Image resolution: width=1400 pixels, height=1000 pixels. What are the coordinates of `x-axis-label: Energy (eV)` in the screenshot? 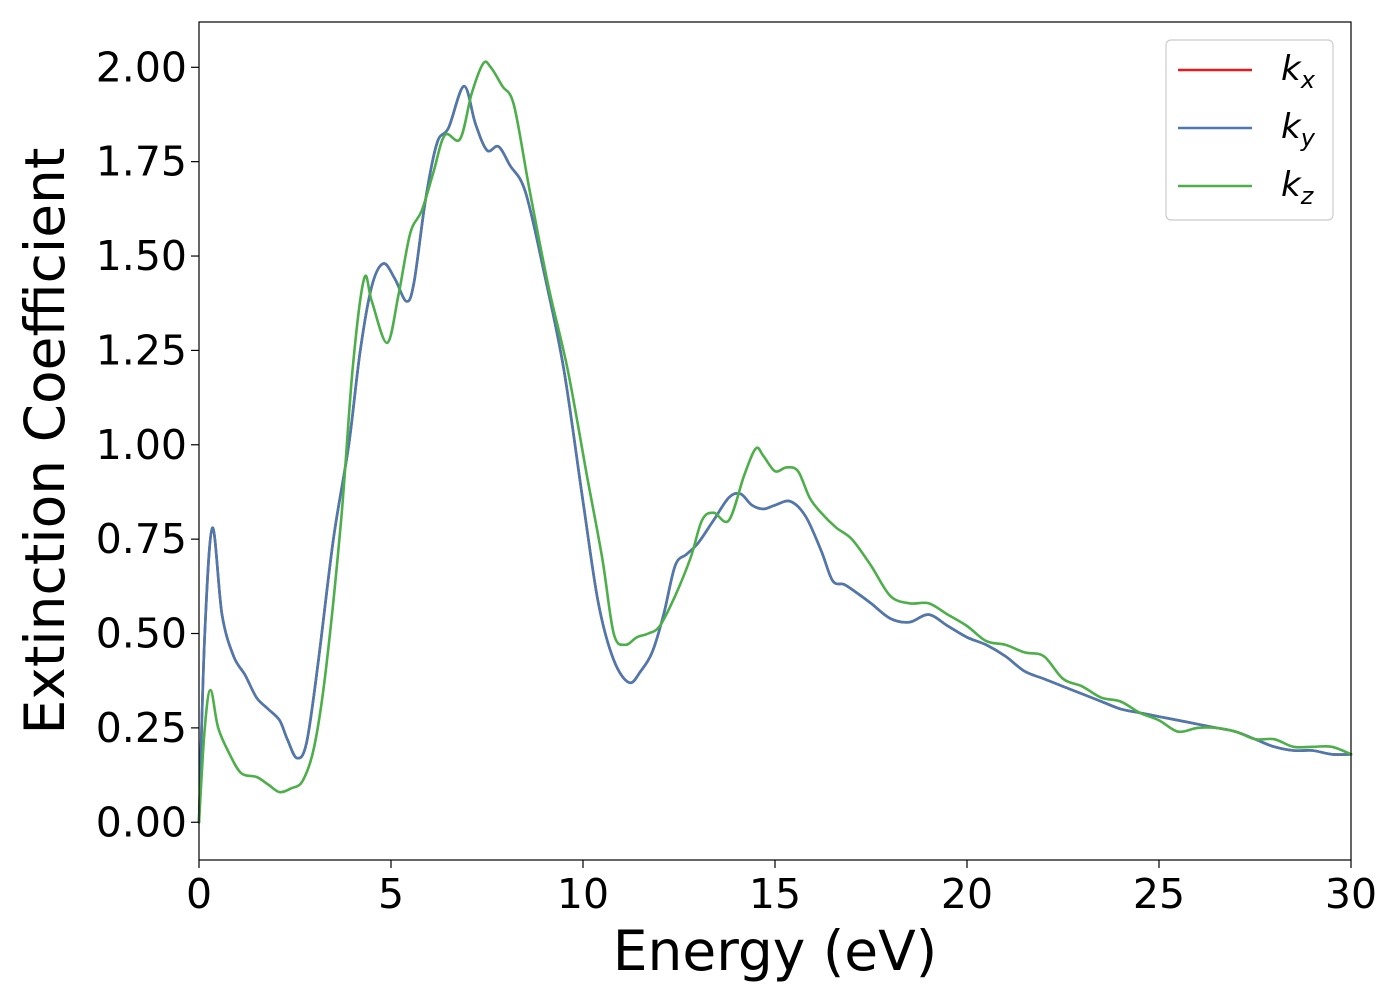 It's located at (775, 951).